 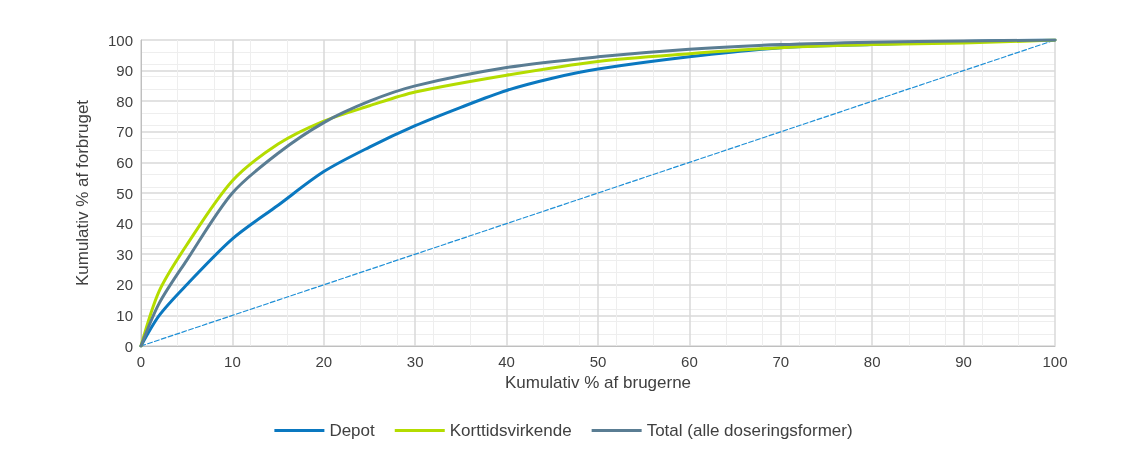 What do you see at coordinates (324, 361) in the screenshot?
I see `x-tick-label: 20` at bounding box center [324, 361].